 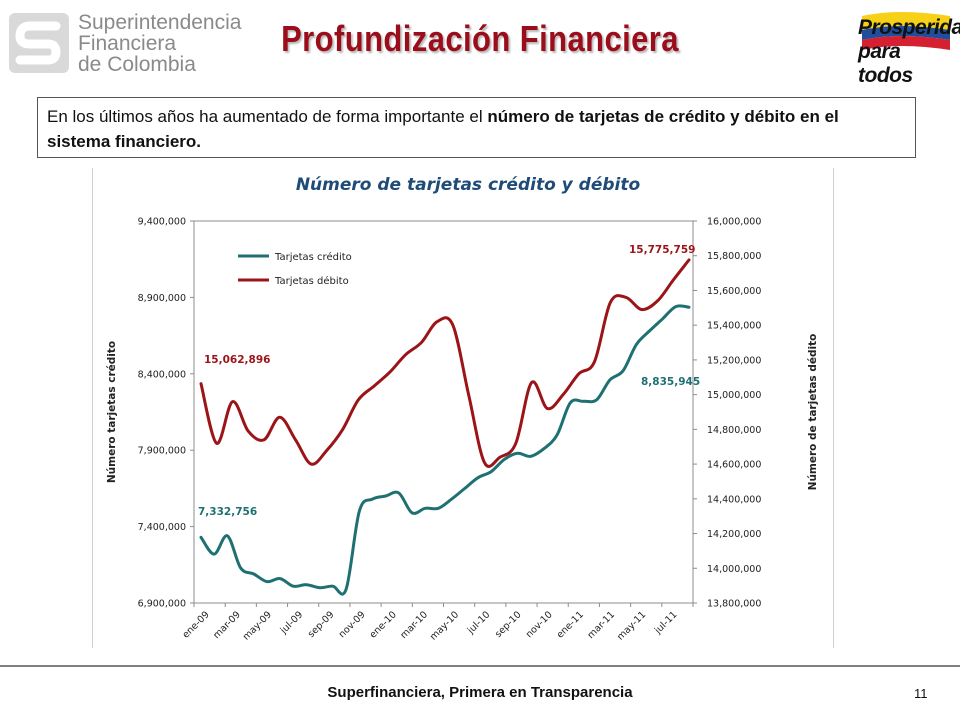 What do you see at coordinates (257, 625) in the screenshot?
I see `x-axis-tick-label: may-09` at bounding box center [257, 625].